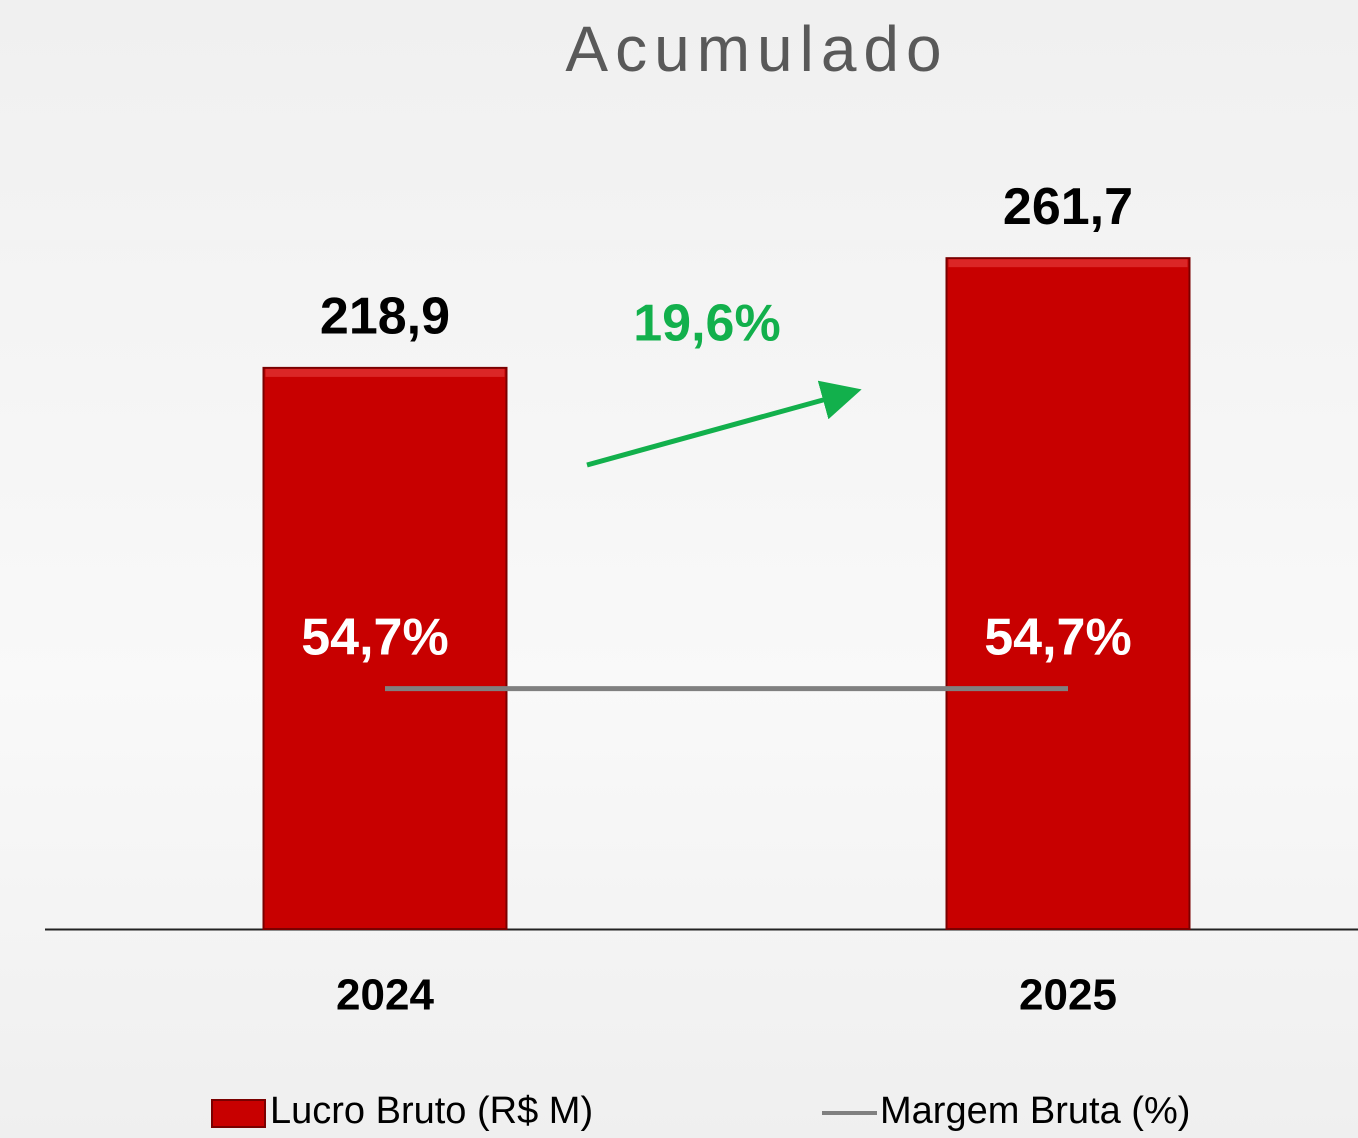 This screenshot has width=1358, height=1138. Describe the element at coordinates (385, 317) in the screenshot. I see `data-label: 218,9` at that location.